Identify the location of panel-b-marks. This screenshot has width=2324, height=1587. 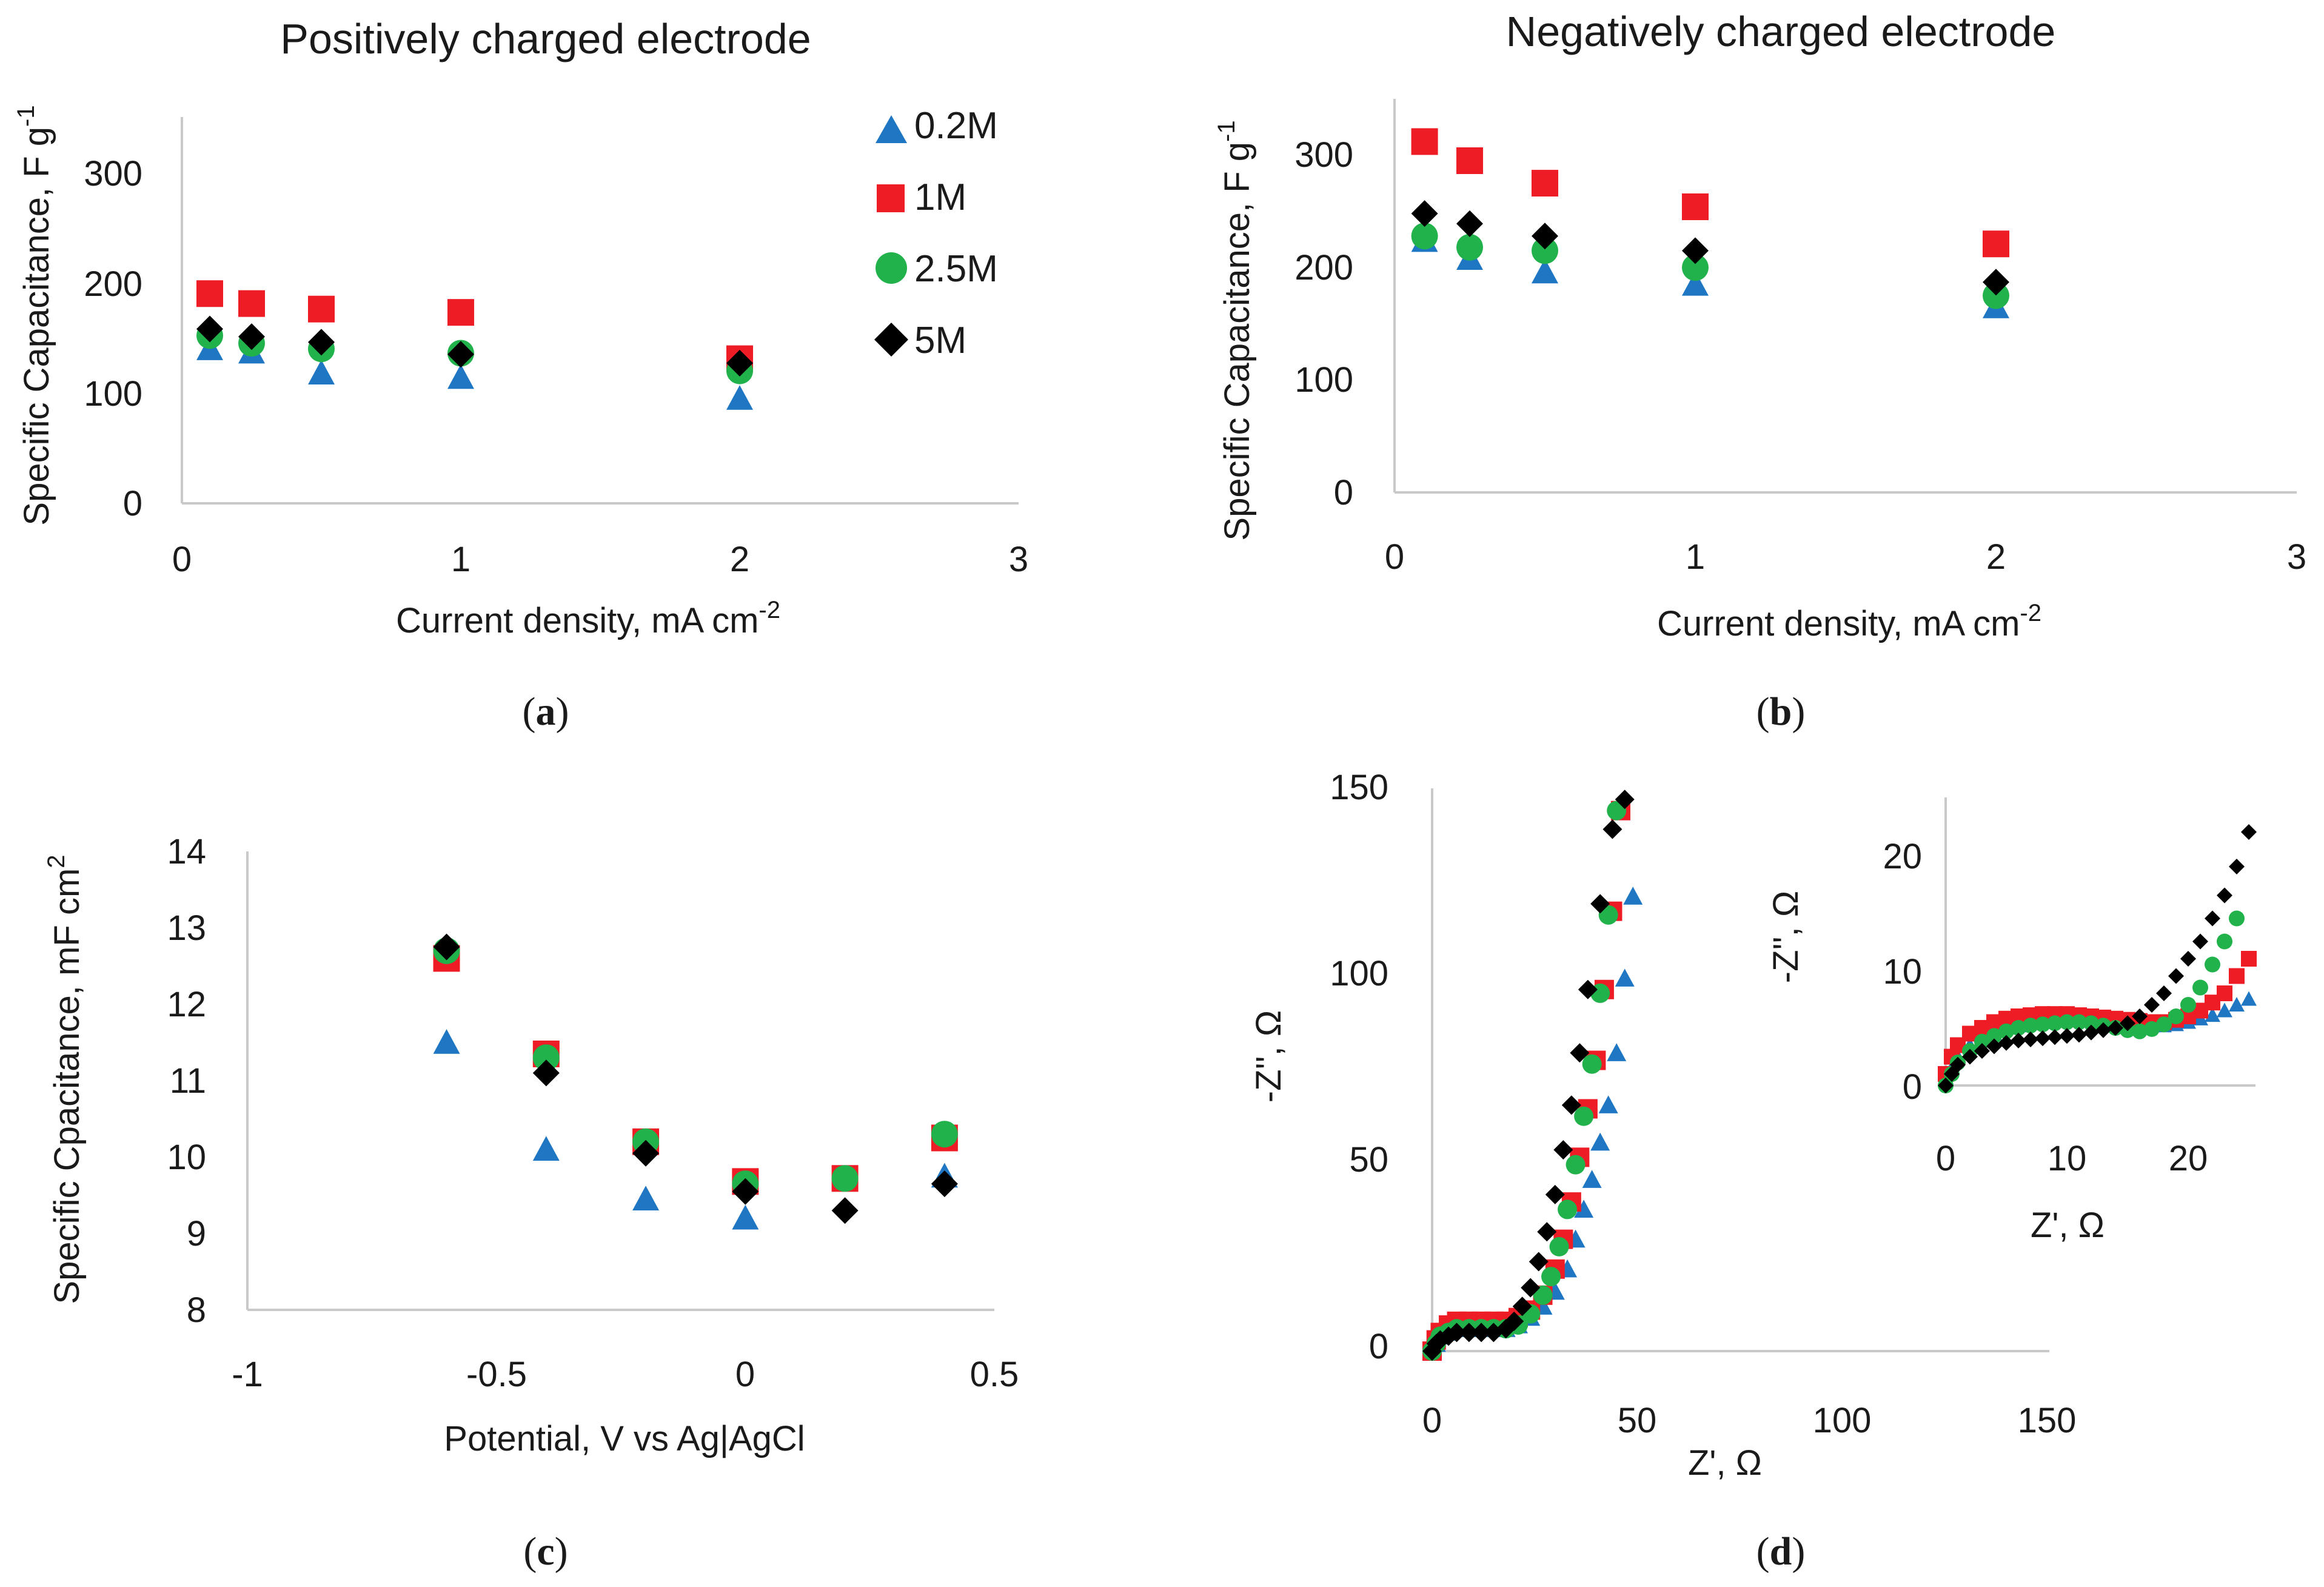
(1710, 223).